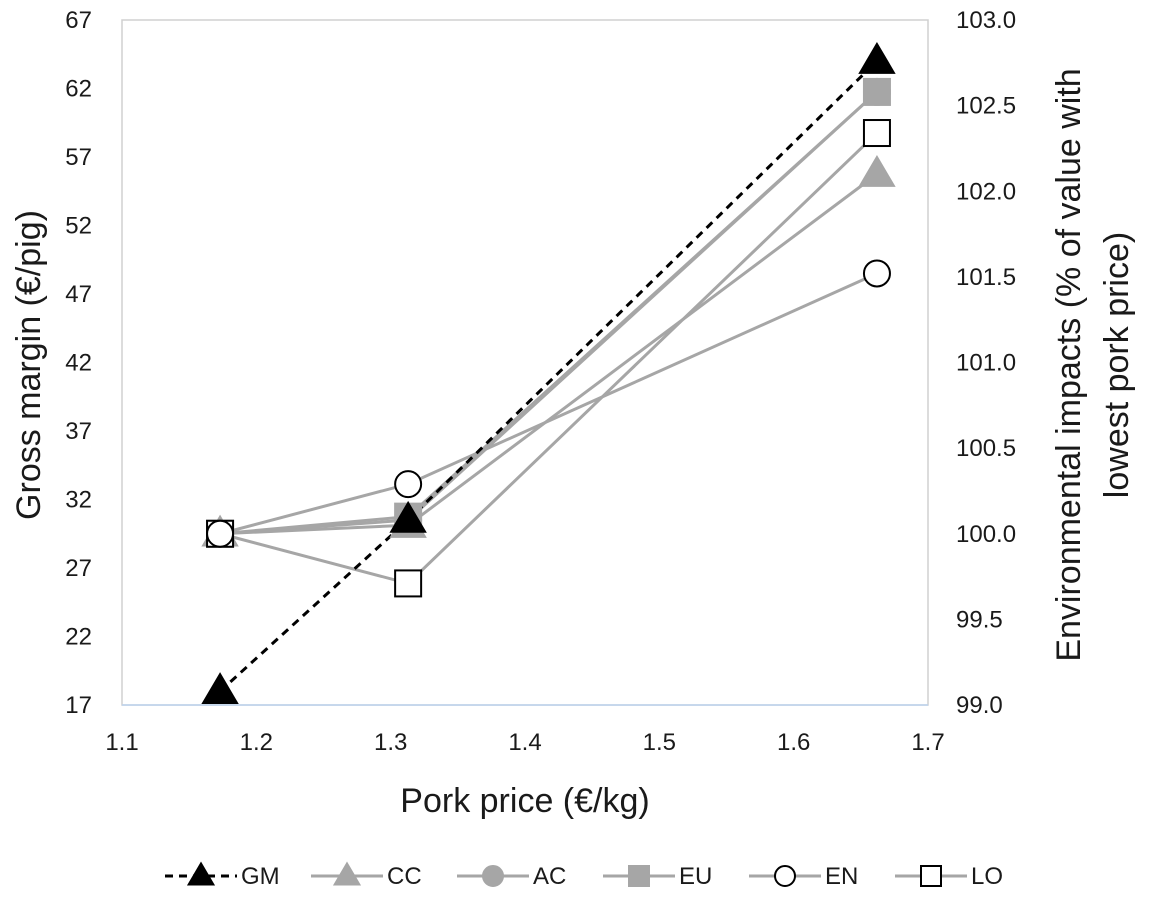  I want to click on y-right-tick-label: 102.0, so click(986, 191).